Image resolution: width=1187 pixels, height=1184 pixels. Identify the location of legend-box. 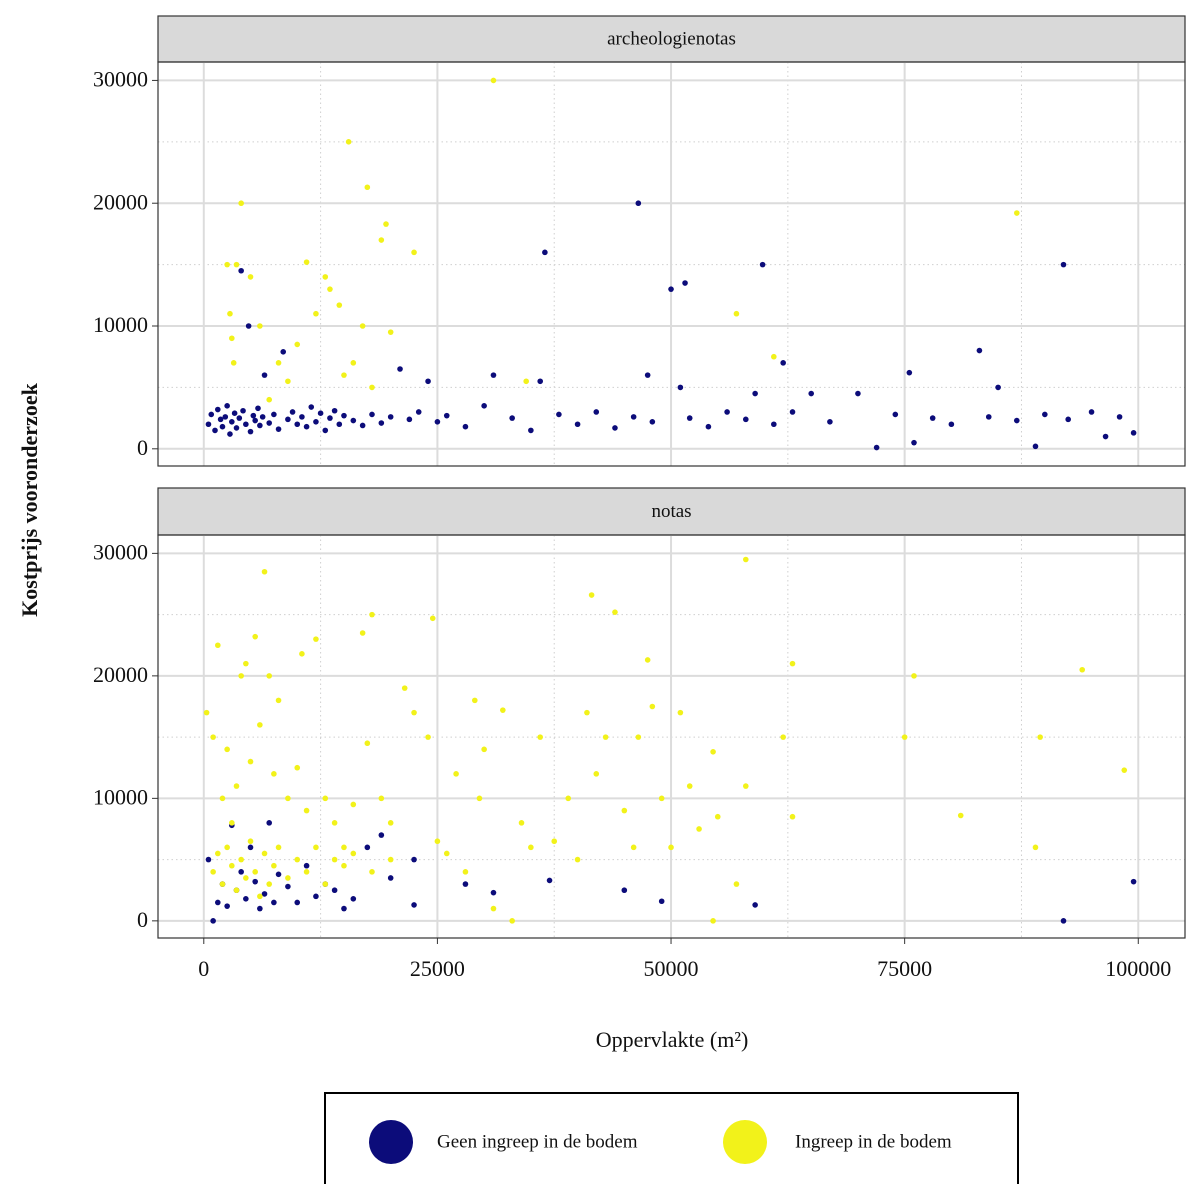
(671, 1138).